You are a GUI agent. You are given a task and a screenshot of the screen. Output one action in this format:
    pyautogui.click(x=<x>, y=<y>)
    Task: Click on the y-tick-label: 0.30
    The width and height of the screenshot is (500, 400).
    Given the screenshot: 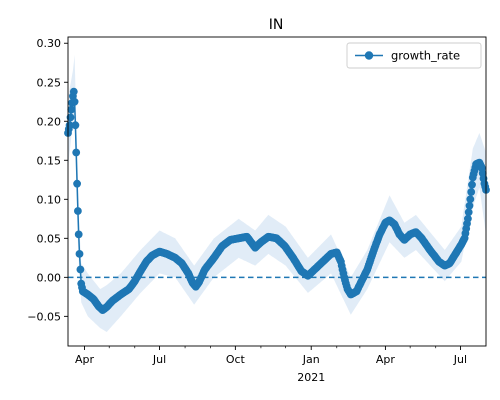 What is the action you would take?
    pyautogui.click(x=49, y=43)
    